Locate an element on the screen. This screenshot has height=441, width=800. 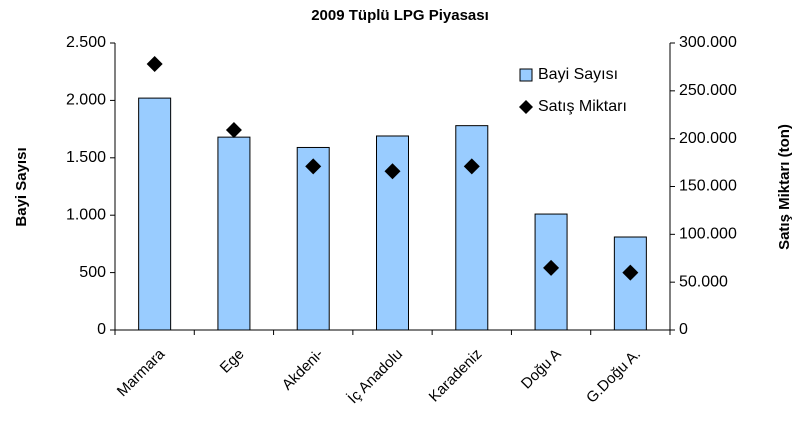
y-tick-label: 2.500 is located at coordinates (86, 42).